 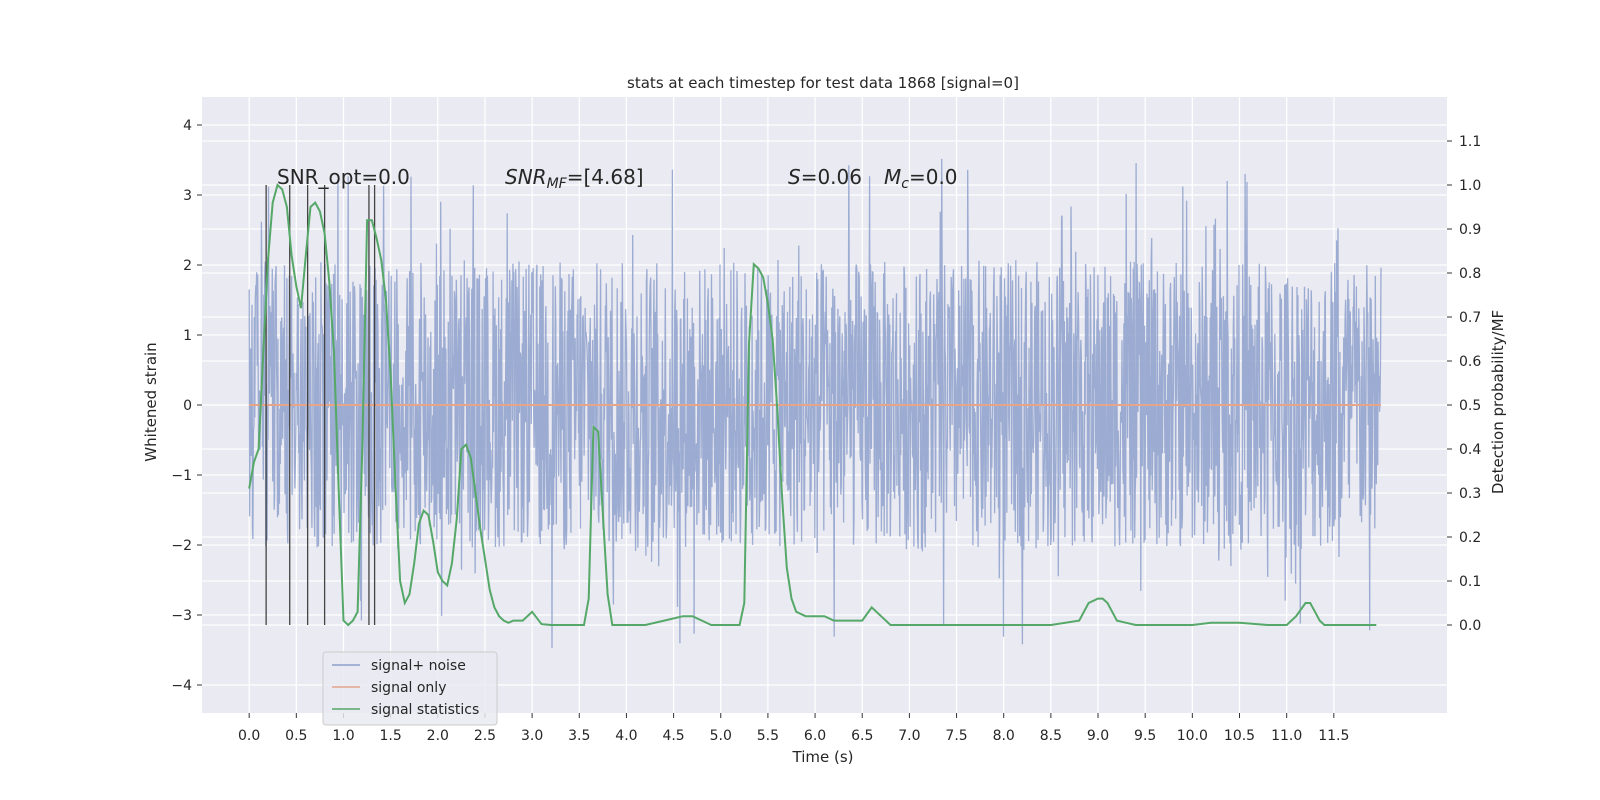 What do you see at coordinates (794, 177) in the screenshot?
I see `annotation-s-label: S` at bounding box center [794, 177].